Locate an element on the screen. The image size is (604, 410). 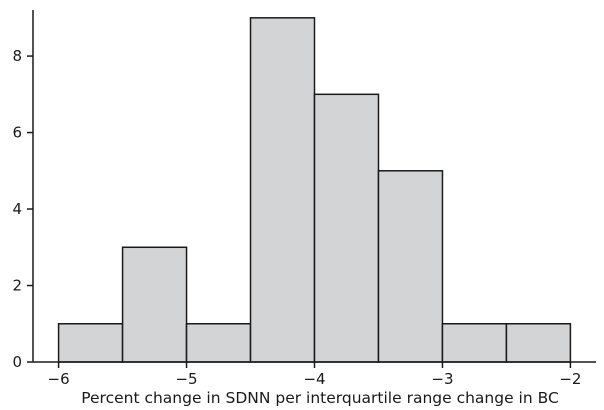
x-tick-label: −6 is located at coordinates (59, 379).